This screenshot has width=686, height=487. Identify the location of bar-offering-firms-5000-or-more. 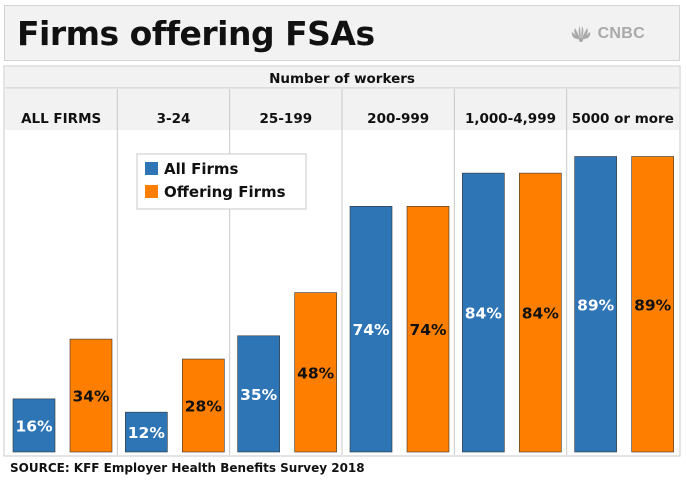
(652, 304).